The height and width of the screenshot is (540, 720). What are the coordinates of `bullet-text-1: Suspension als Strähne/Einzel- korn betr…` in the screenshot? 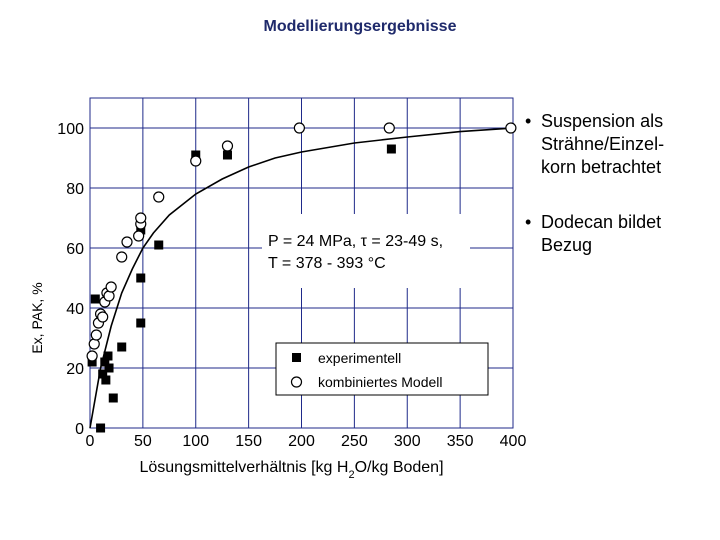 It's located at (603, 144).